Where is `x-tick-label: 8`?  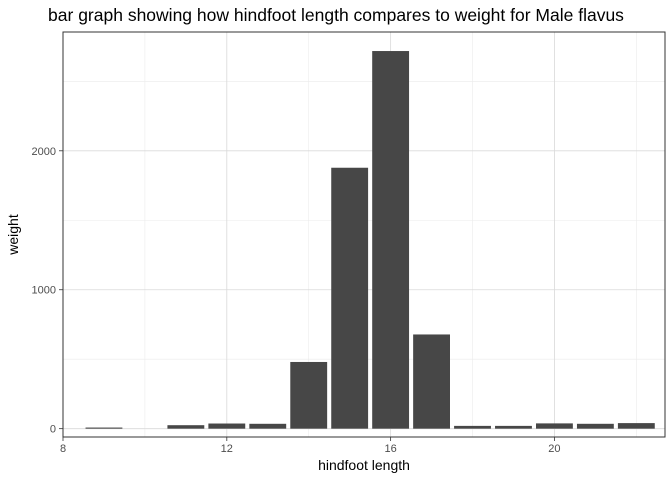 x-tick-label: 8 is located at coordinates (63, 449).